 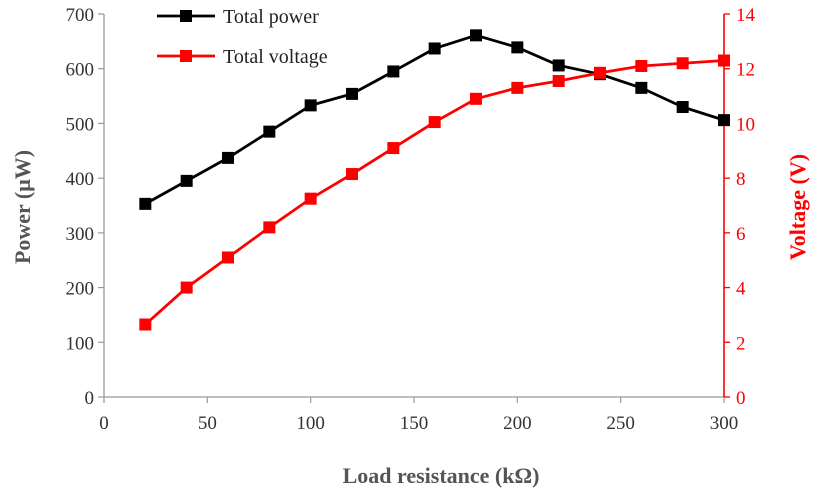 What do you see at coordinates (22, 207) in the screenshot?
I see `y-axis-left-title: Power (μW)` at bounding box center [22, 207].